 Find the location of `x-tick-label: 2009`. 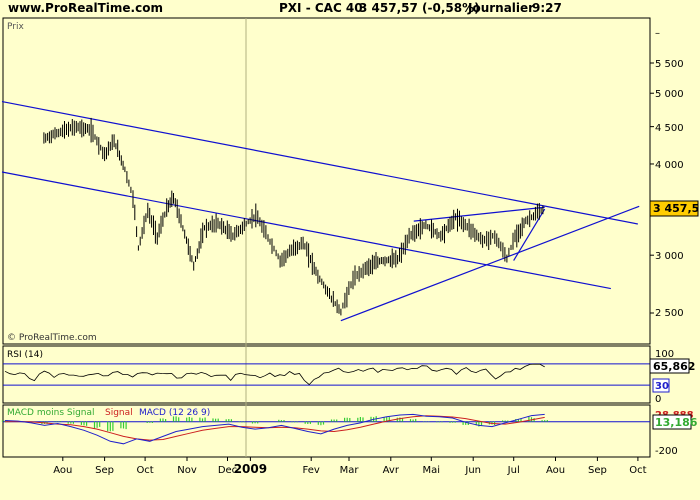

x-tick-label: 2009 is located at coordinates (250, 469).